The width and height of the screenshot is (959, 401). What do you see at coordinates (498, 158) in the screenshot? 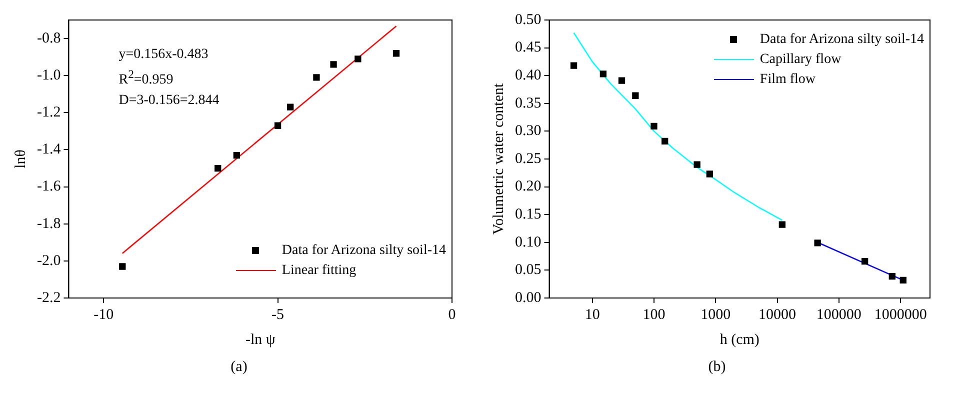
I see `y-axis-title: Volumetric water content` at bounding box center [498, 158].